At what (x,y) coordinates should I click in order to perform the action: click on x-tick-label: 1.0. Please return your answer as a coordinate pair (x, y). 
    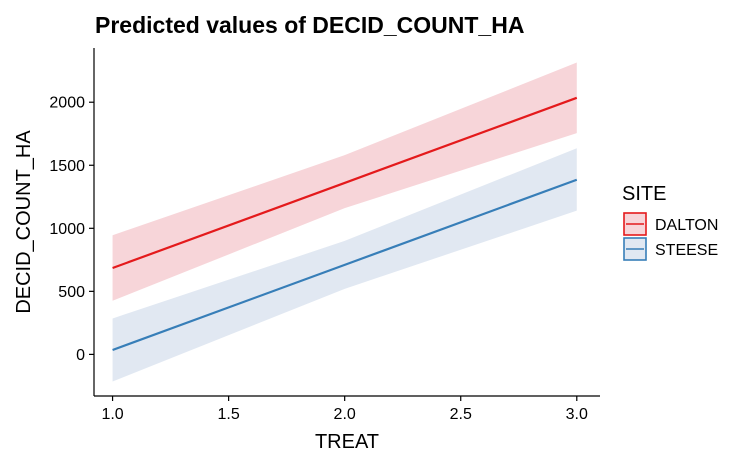
    Looking at the image, I should click on (112, 414).